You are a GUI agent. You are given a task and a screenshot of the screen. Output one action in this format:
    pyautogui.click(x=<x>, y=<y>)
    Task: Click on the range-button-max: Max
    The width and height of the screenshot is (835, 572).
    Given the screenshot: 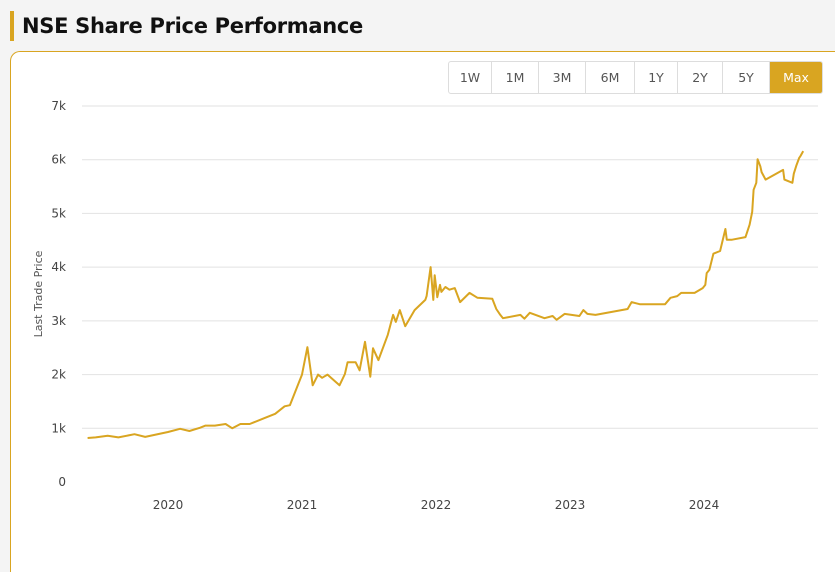 What is the action you would take?
    pyautogui.click(x=796, y=77)
    